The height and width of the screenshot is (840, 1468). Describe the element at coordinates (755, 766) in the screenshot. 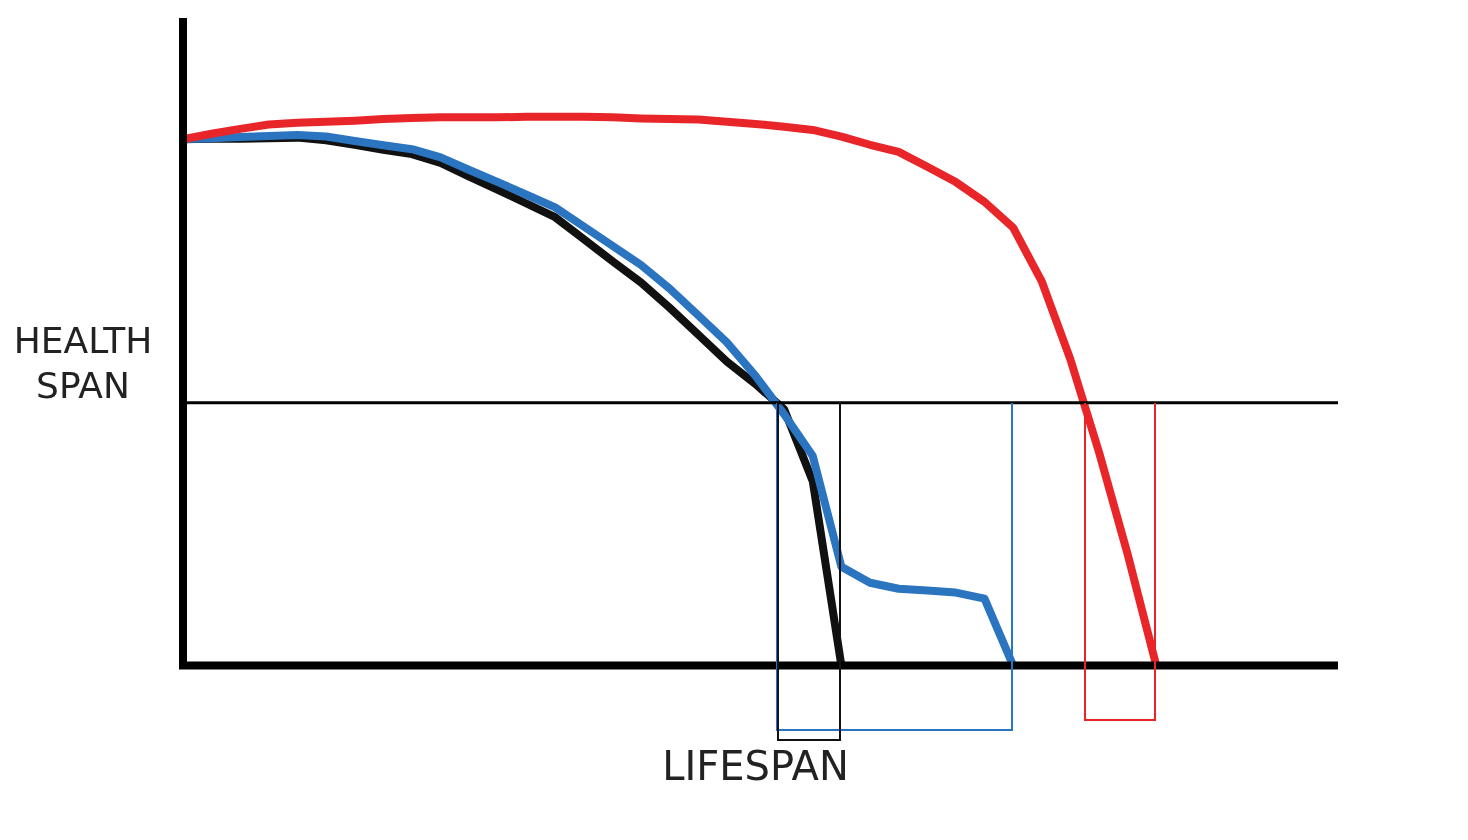

I see `x-axis-title: LIFESPAN` at that location.